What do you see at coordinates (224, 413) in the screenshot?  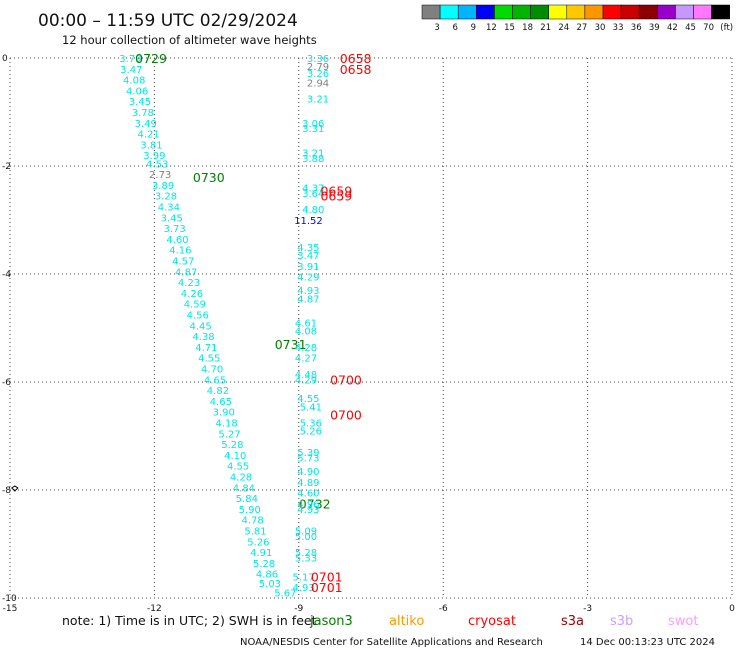 I see `wave-height-label: 3.90` at bounding box center [224, 413].